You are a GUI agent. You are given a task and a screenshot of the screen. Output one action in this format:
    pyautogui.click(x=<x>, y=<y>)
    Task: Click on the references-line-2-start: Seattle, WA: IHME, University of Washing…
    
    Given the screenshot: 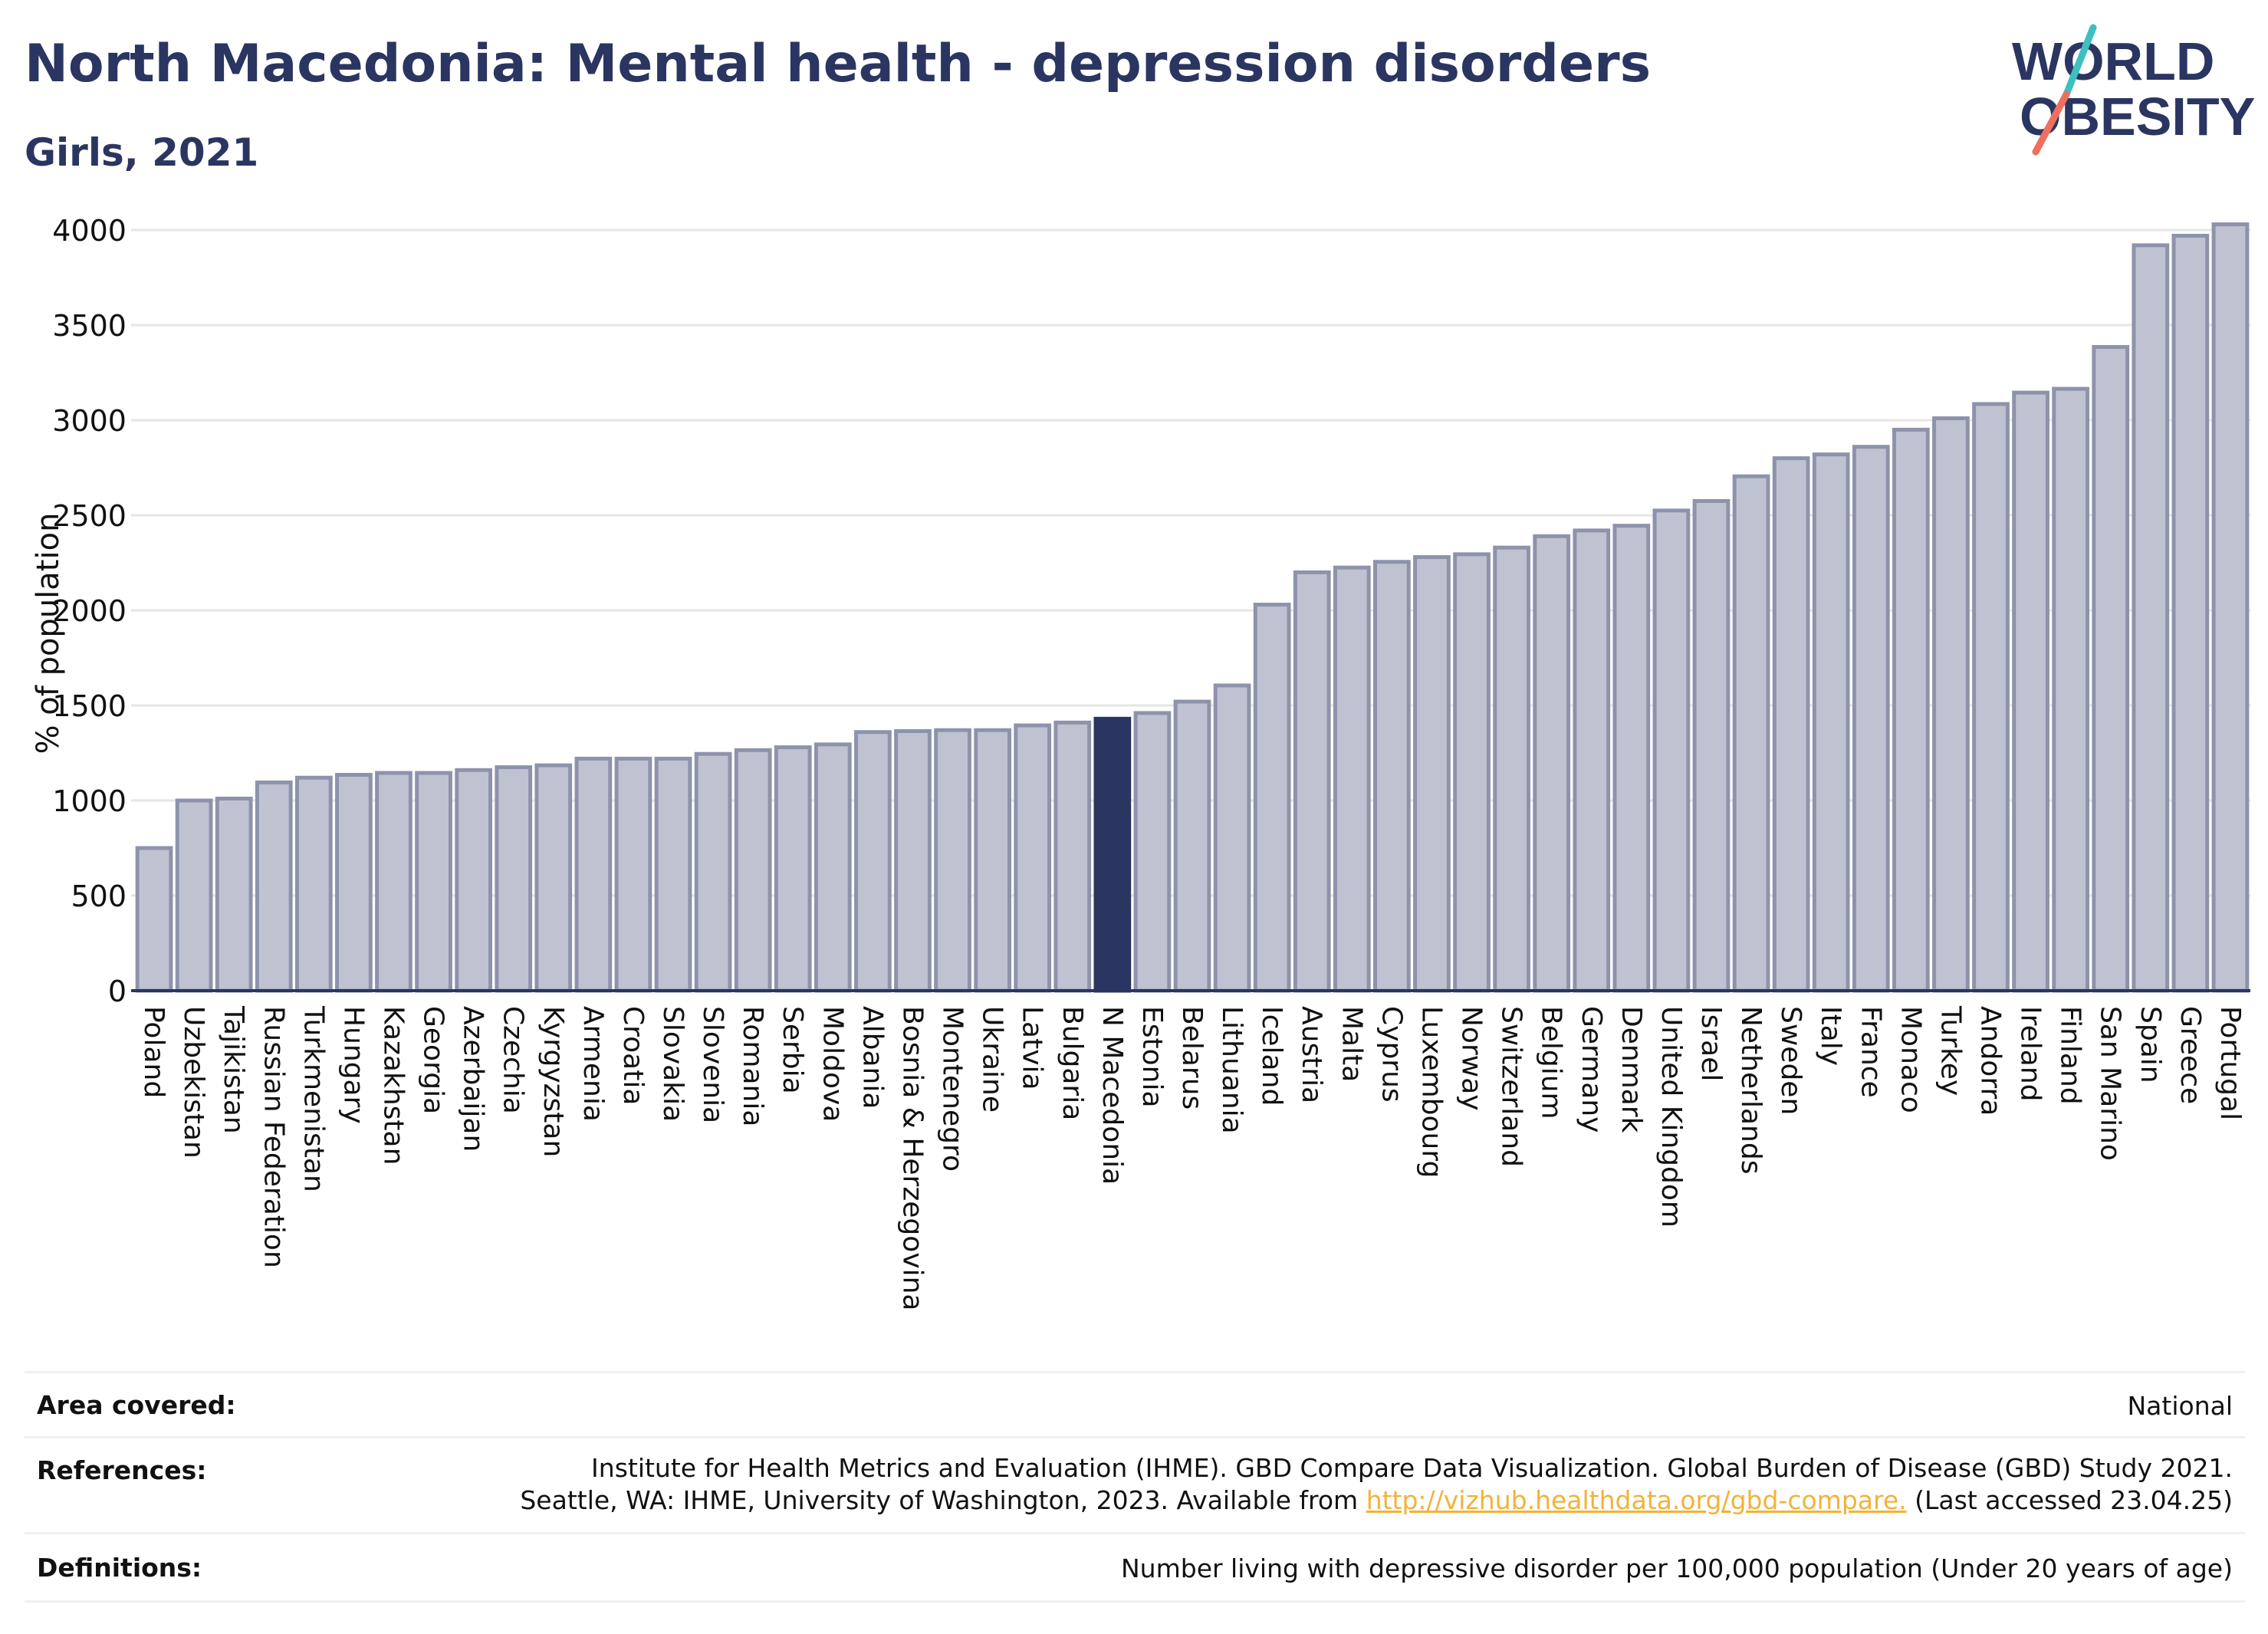 What is the action you would take?
    pyautogui.click(x=943, y=1500)
    